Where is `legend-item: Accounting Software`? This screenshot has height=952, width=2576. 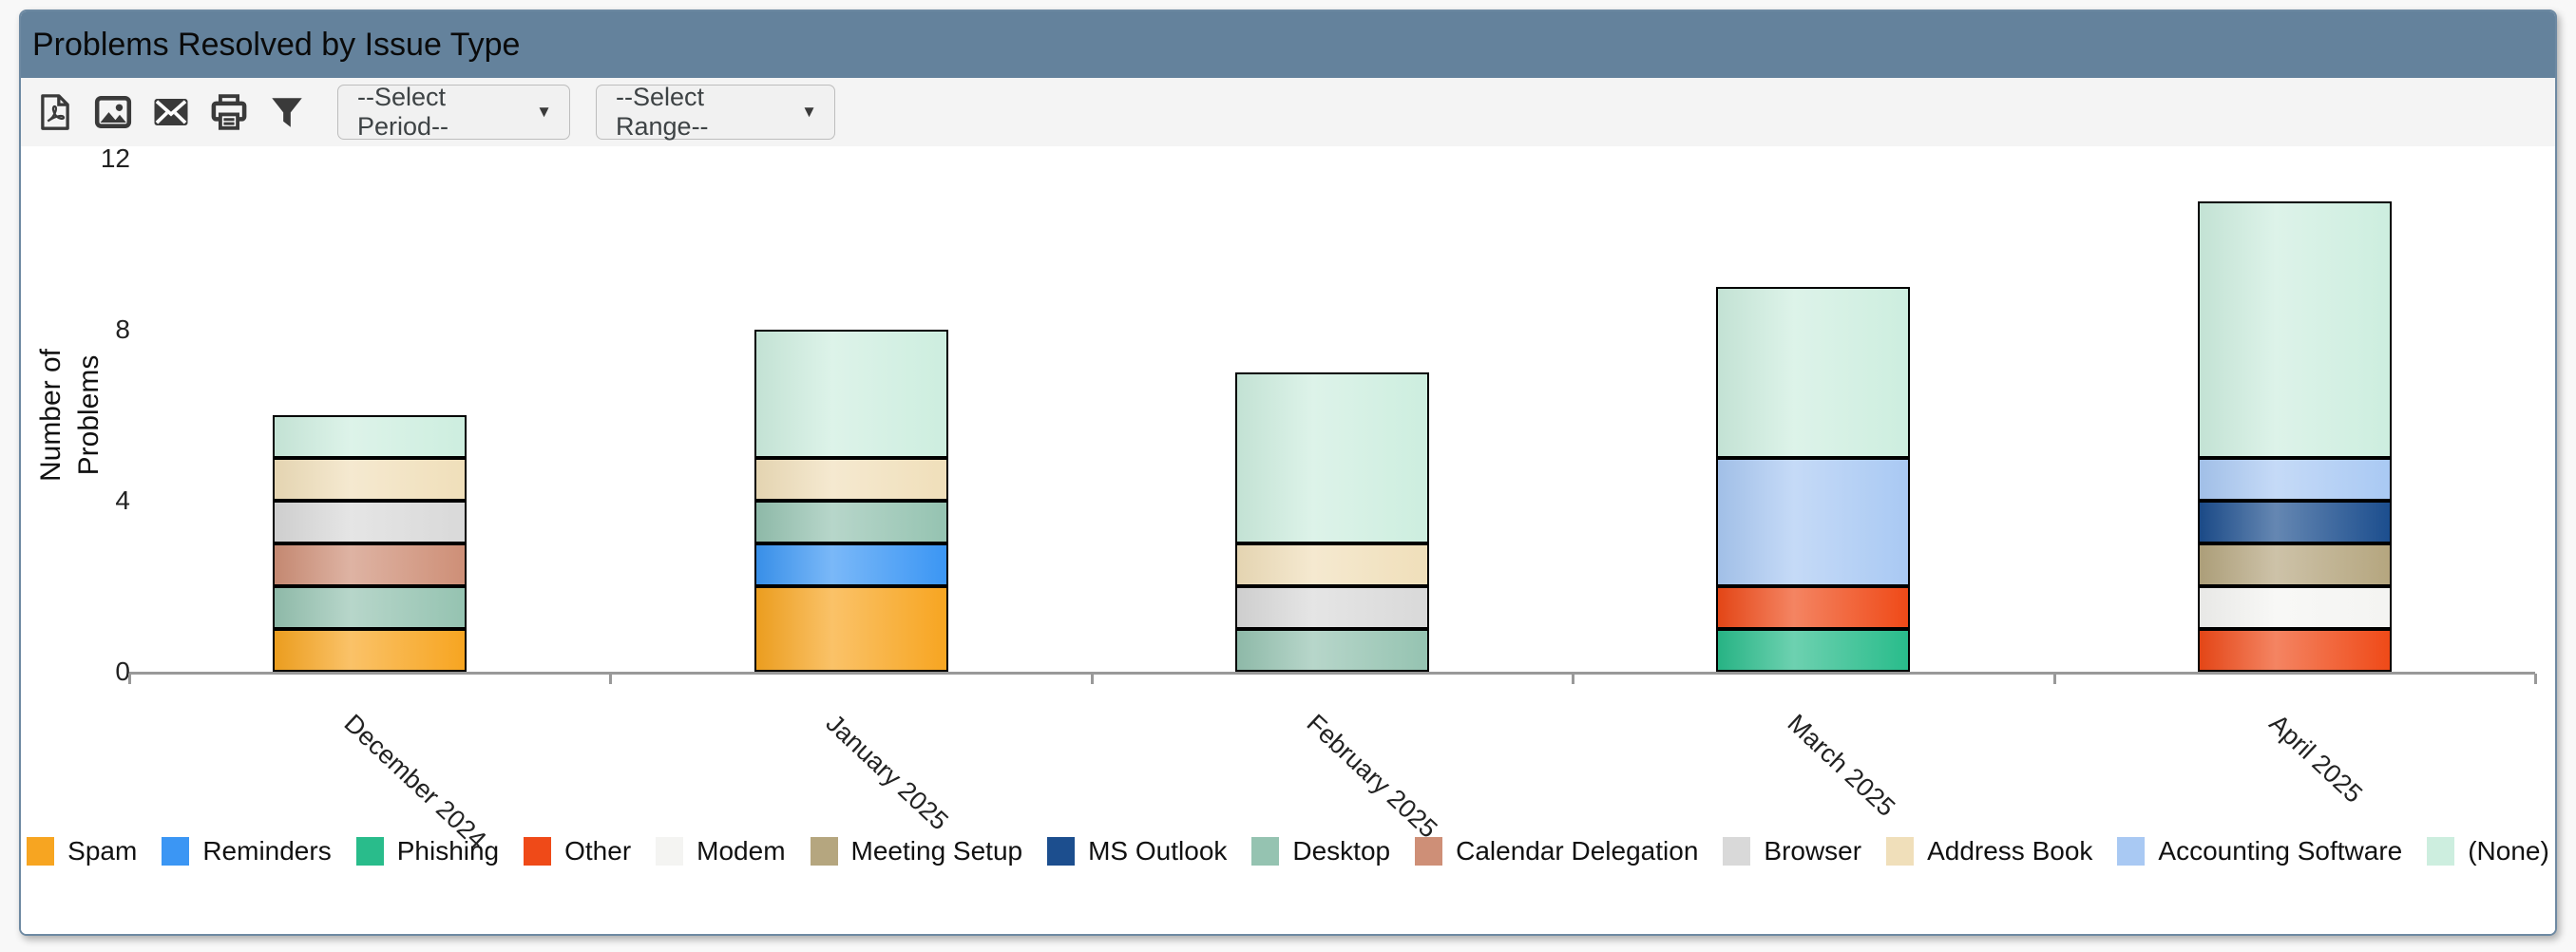 legend-item: Accounting Software is located at coordinates (2259, 851).